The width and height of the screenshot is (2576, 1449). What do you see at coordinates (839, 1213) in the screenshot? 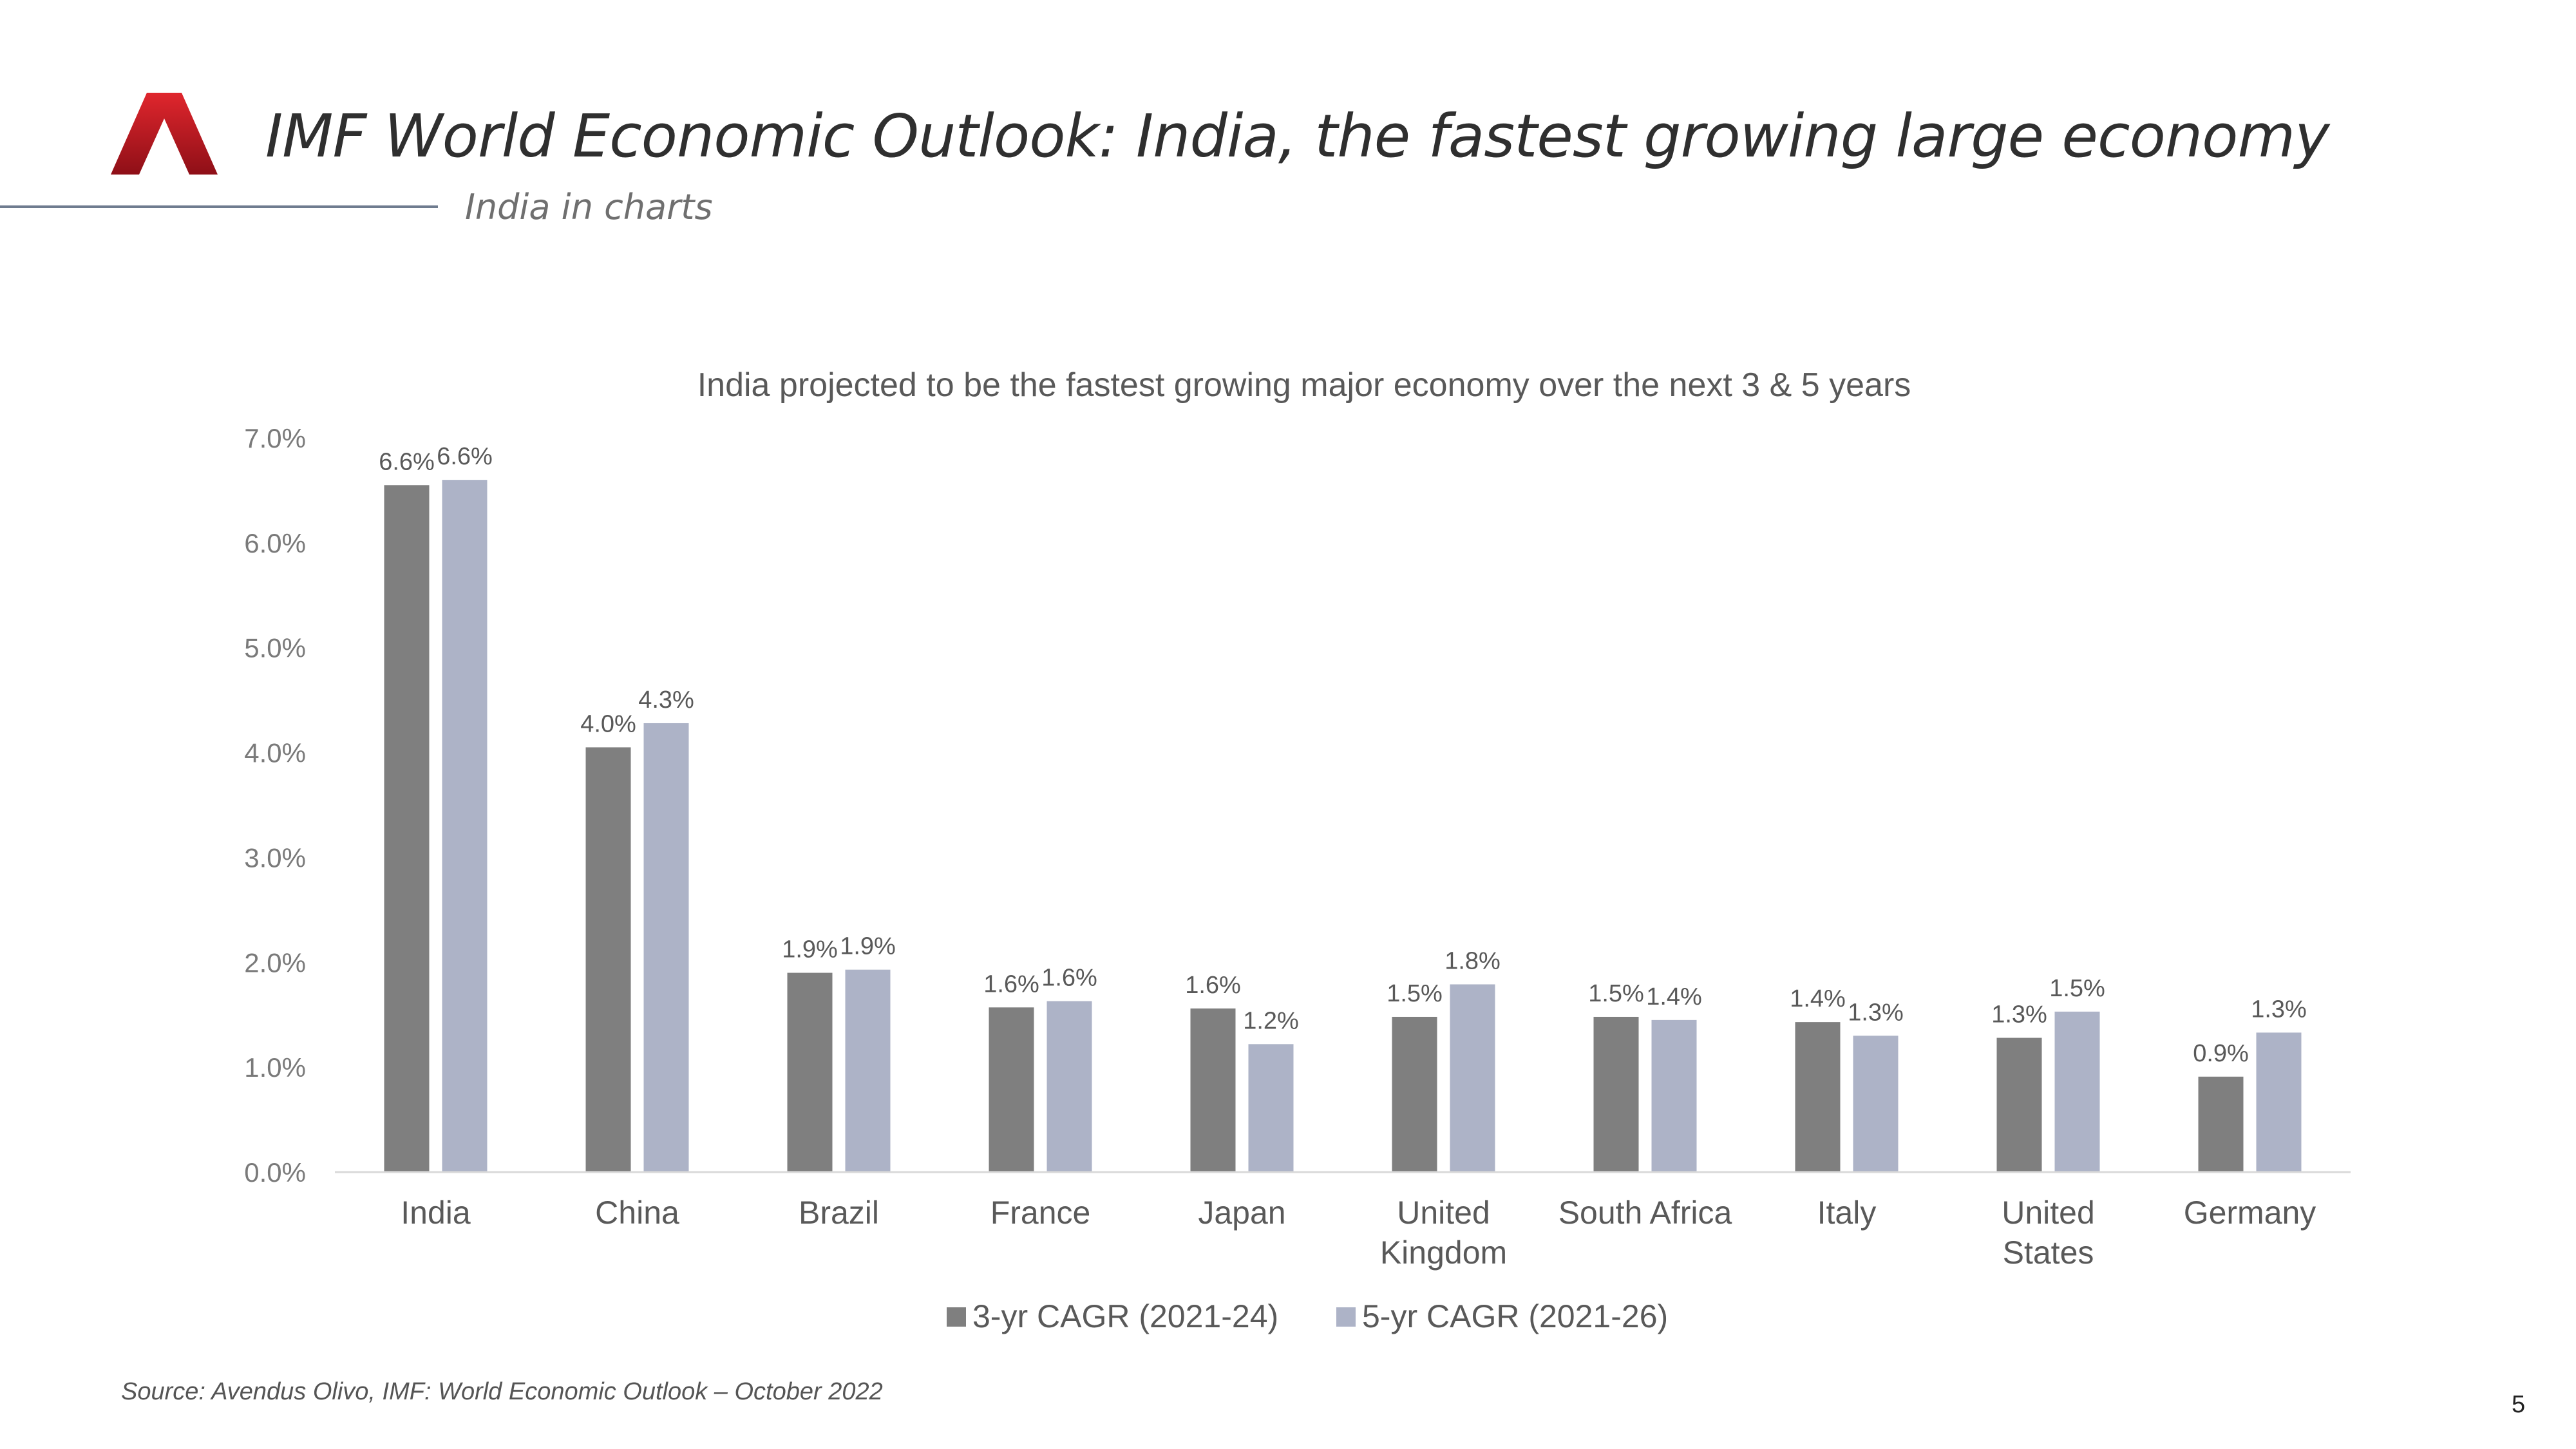
I see `x-tick-label: Brazil` at bounding box center [839, 1213].